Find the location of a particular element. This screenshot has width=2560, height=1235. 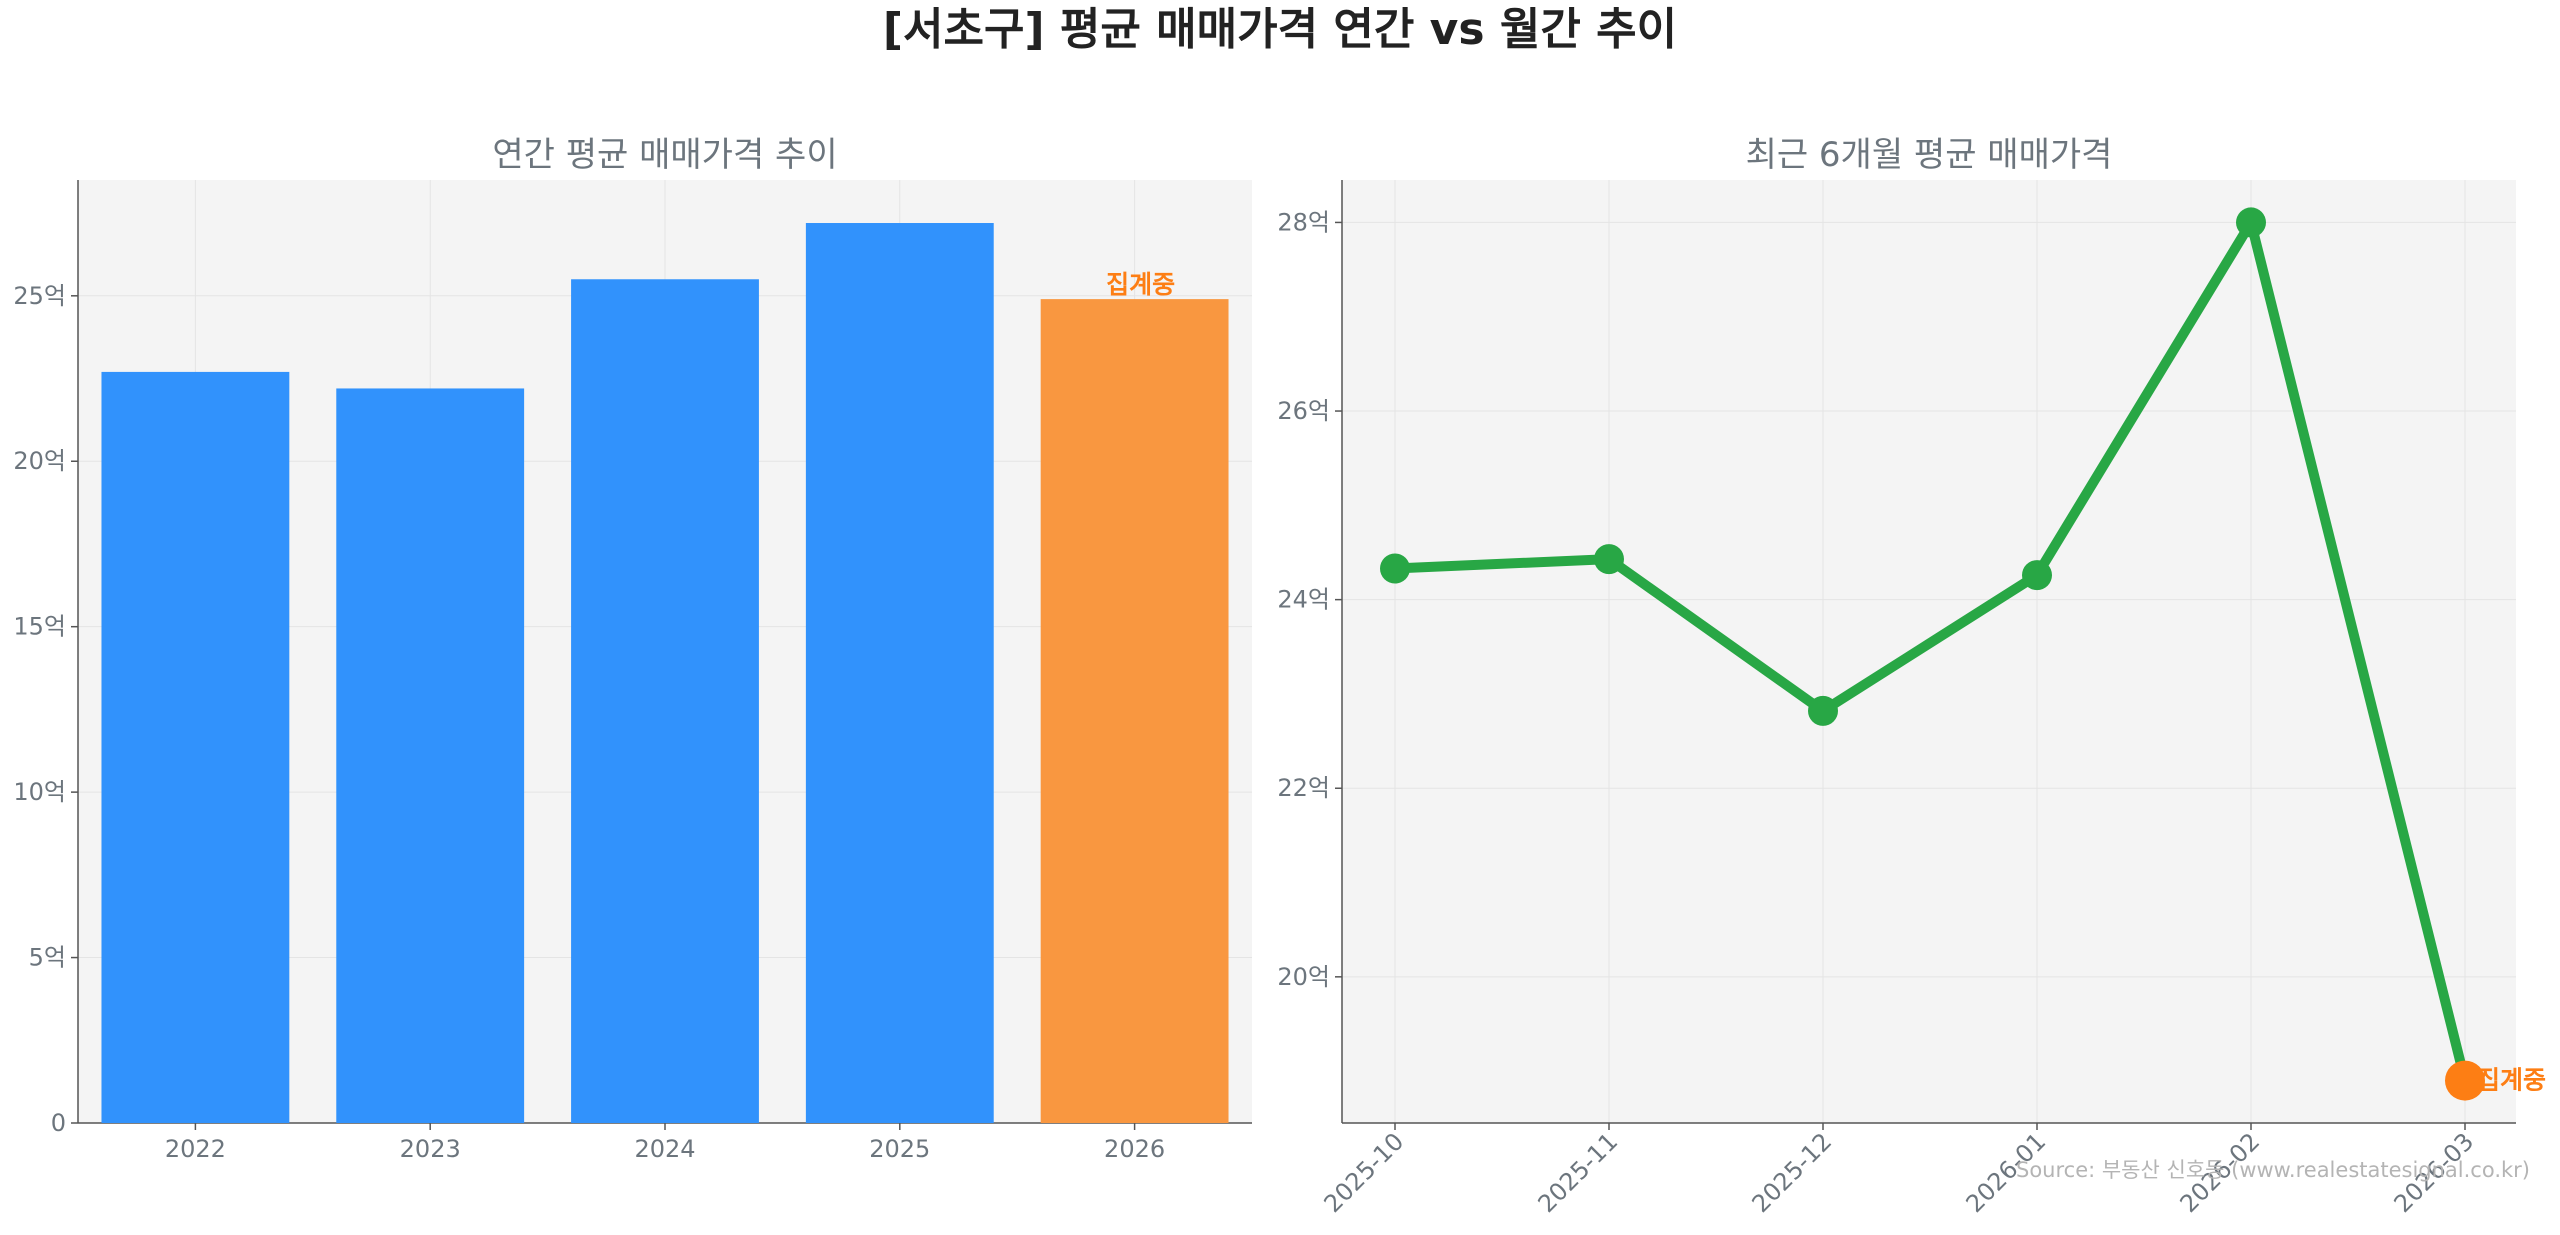

chart-title: 최근 6개월 평균 매매가격 is located at coordinates (1929, 155).